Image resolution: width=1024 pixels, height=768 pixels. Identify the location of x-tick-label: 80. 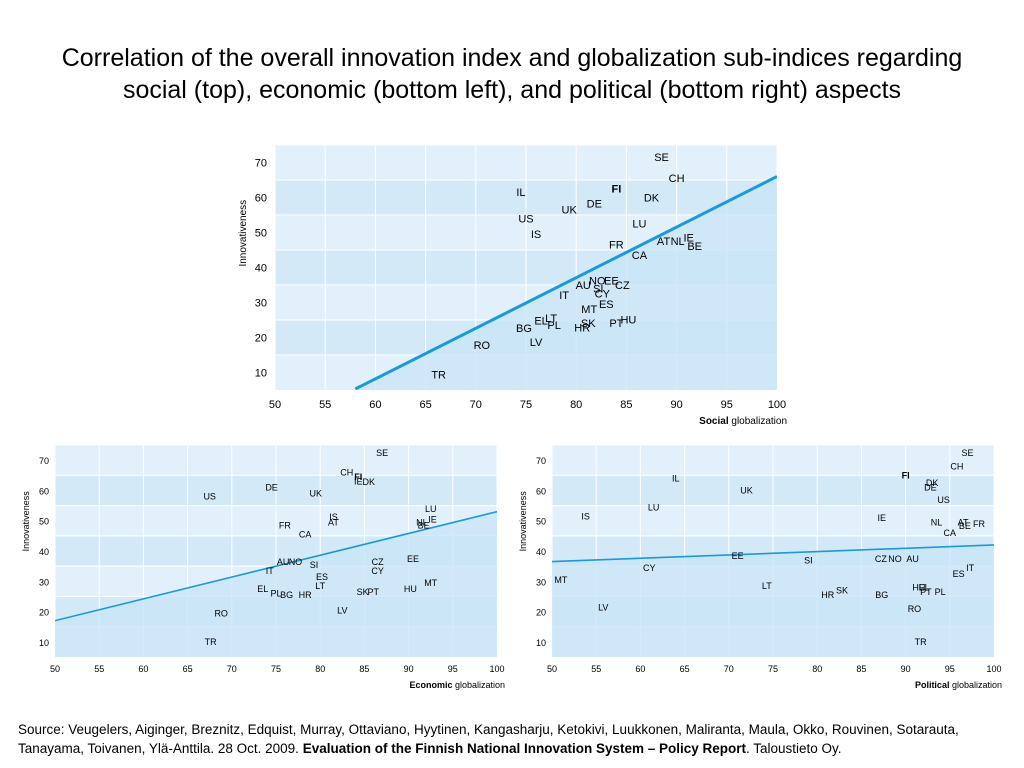
(320, 669).